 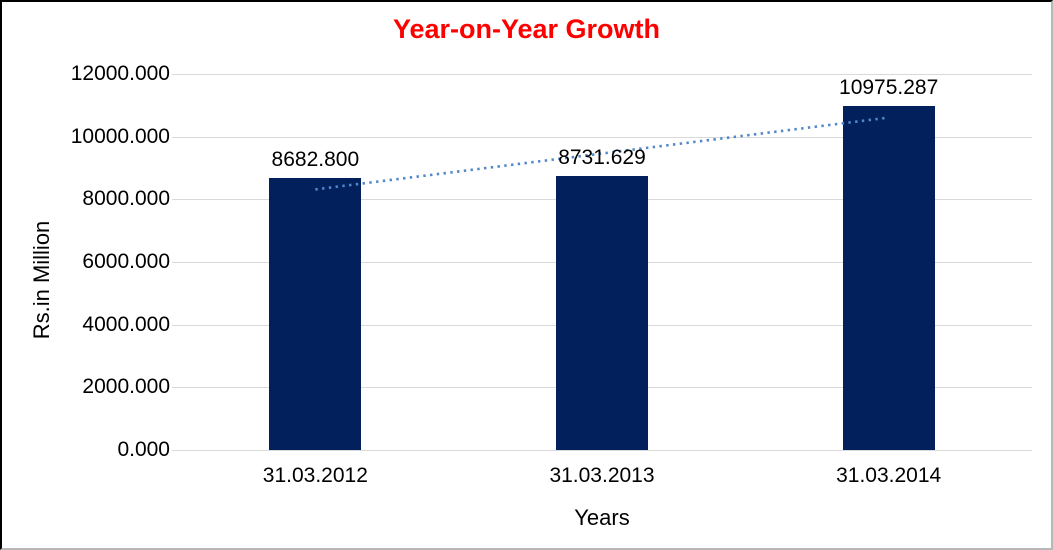 What do you see at coordinates (126, 199) in the screenshot?
I see `y-tick-label: 8000.000` at bounding box center [126, 199].